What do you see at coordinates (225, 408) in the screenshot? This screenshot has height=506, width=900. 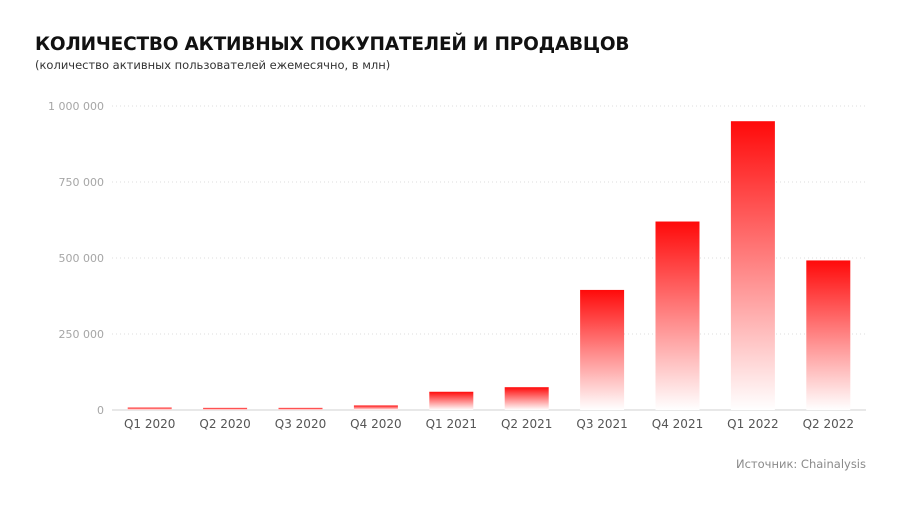 I see `bar-q2-2020` at bounding box center [225, 408].